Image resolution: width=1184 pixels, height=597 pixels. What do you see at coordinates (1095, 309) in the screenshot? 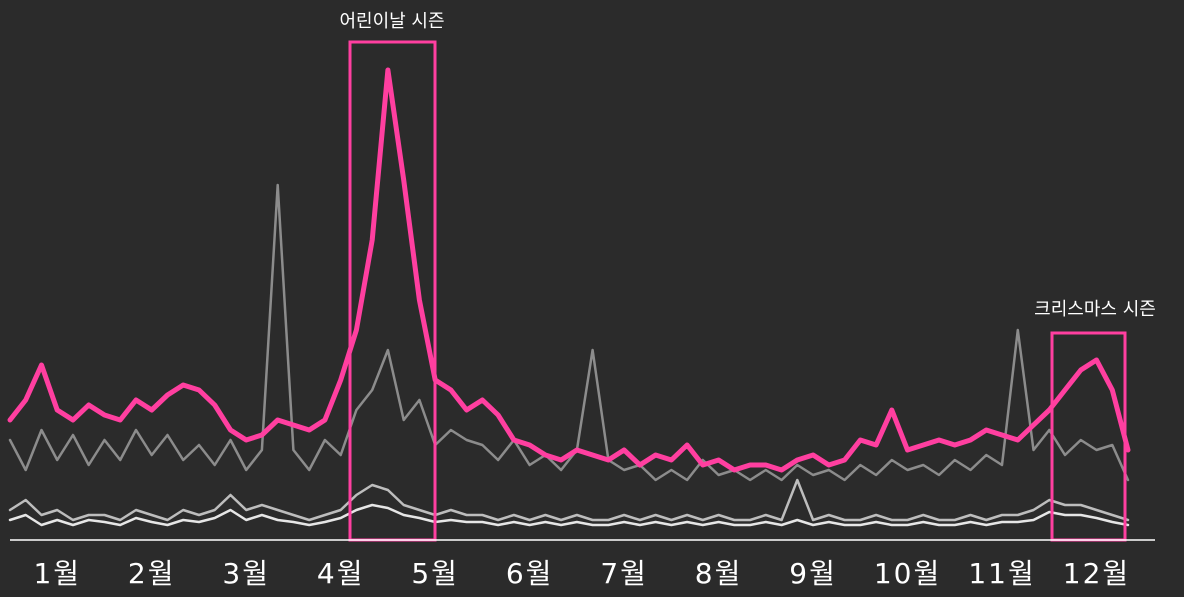
I see `annotation: 크리스마스 시즌` at bounding box center [1095, 309].